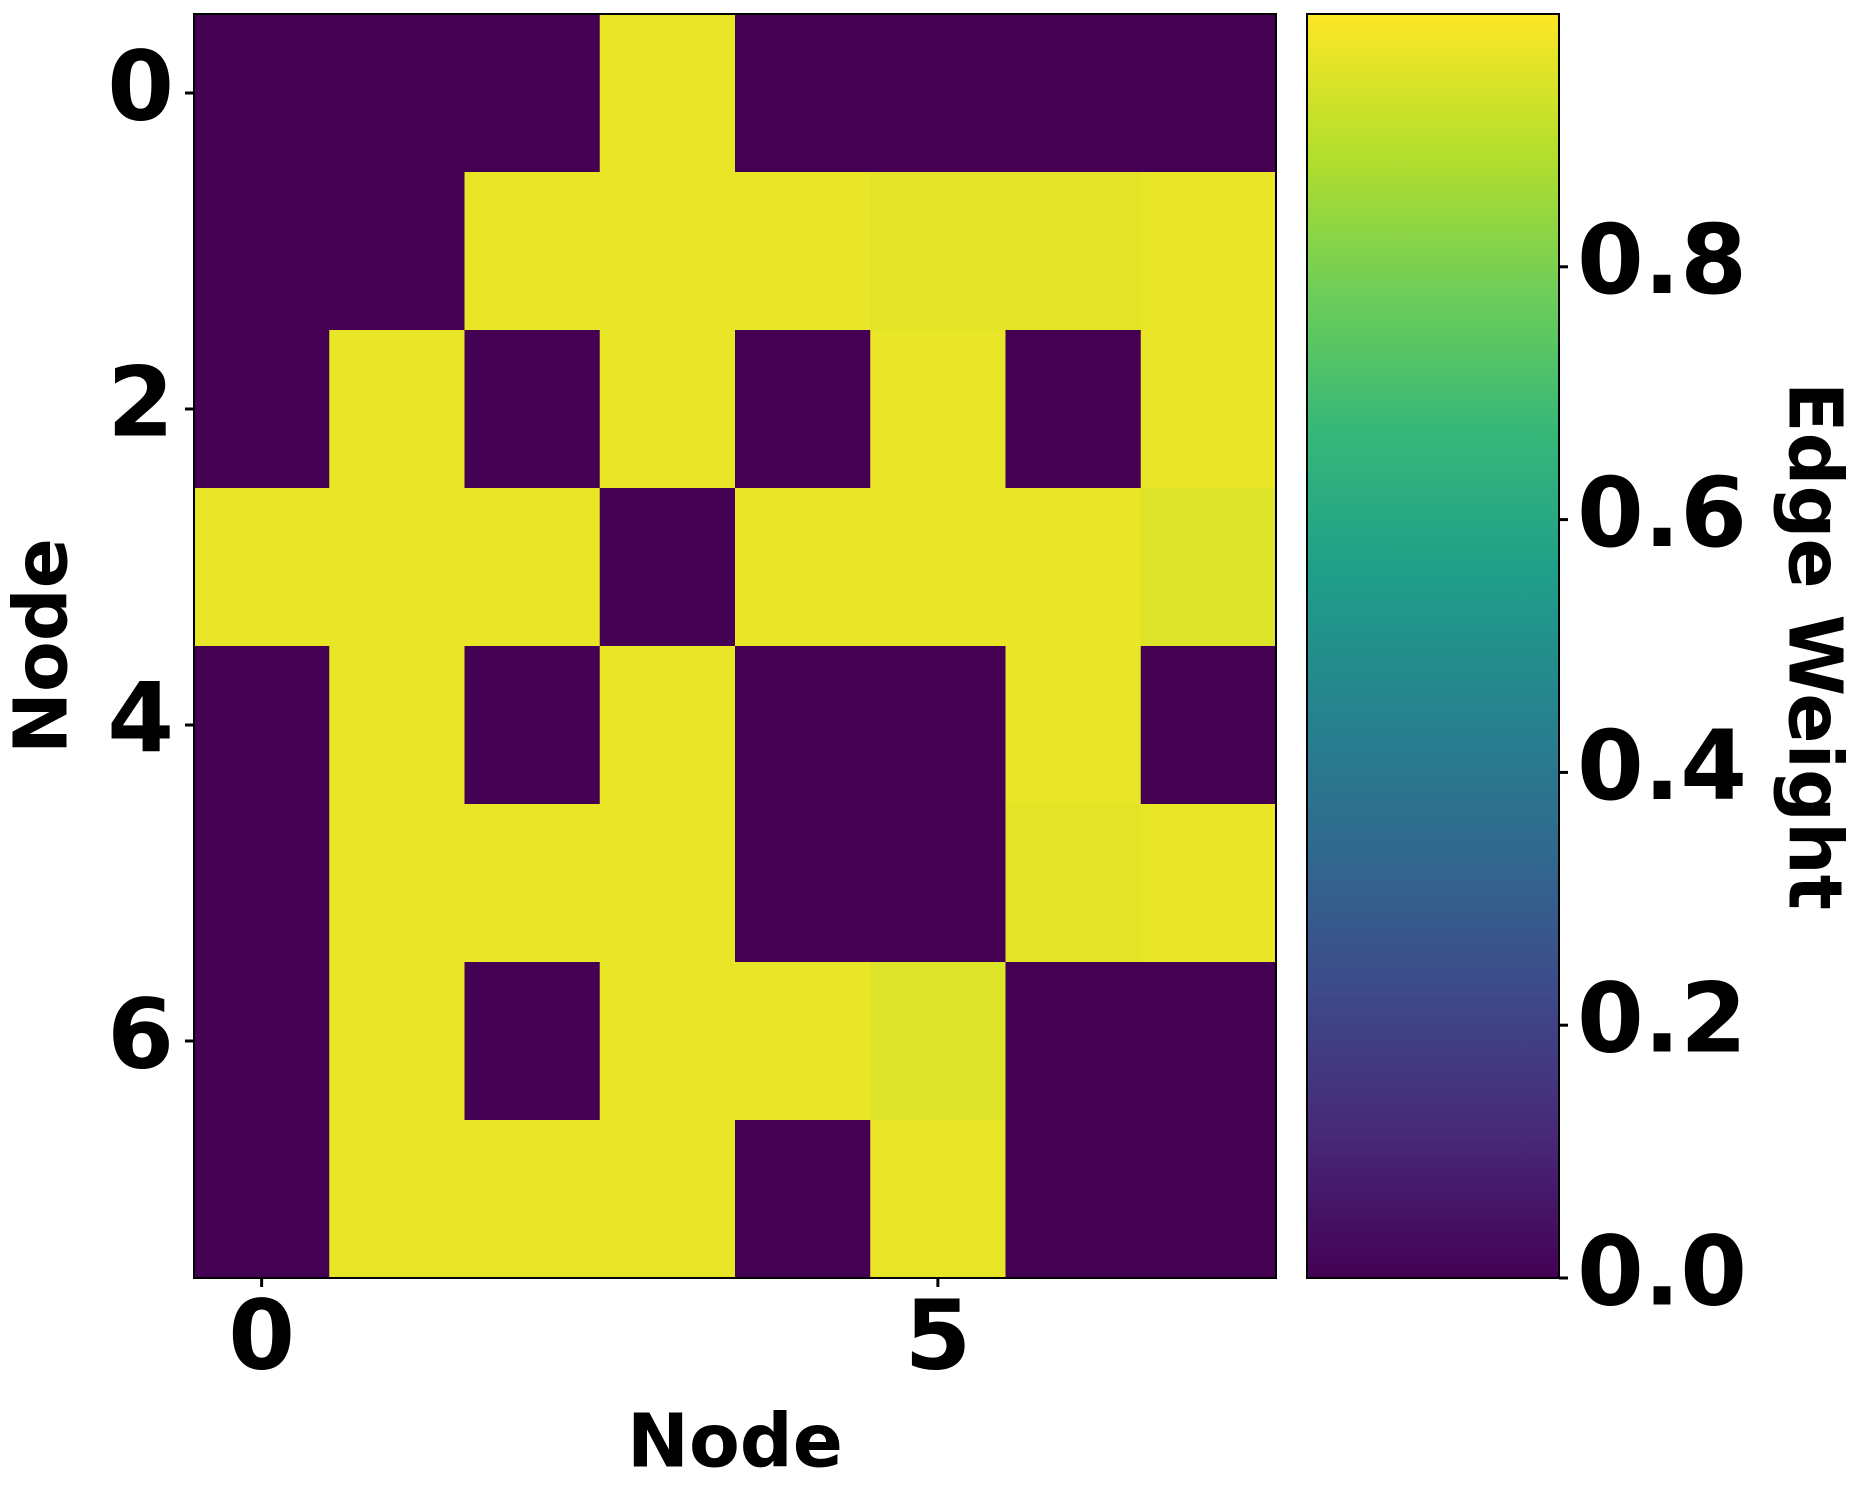 The width and height of the screenshot is (1866, 1494). What do you see at coordinates (1662, 260) in the screenshot?
I see `colorbar-tick-label: 0.8` at bounding box center [1662, 260].